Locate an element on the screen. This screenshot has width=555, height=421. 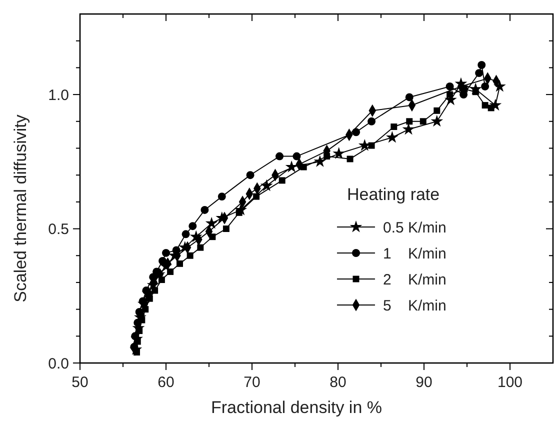
y-tick-label: 0.5 is located at coordinates (58, 229).